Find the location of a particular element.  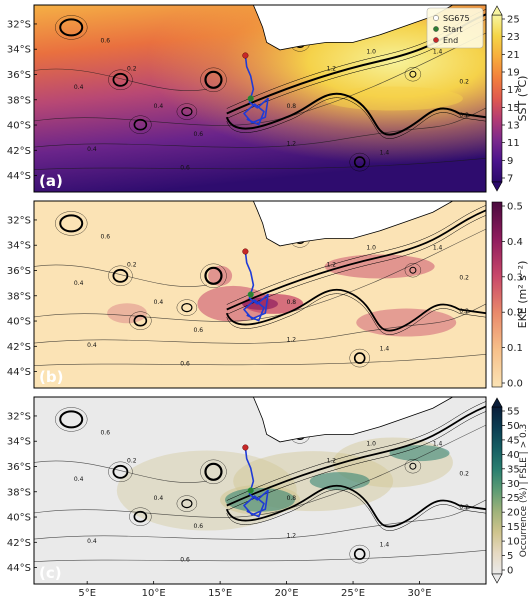

colorbar-tick-label: 0.3 is located at coordinates (515, 277).